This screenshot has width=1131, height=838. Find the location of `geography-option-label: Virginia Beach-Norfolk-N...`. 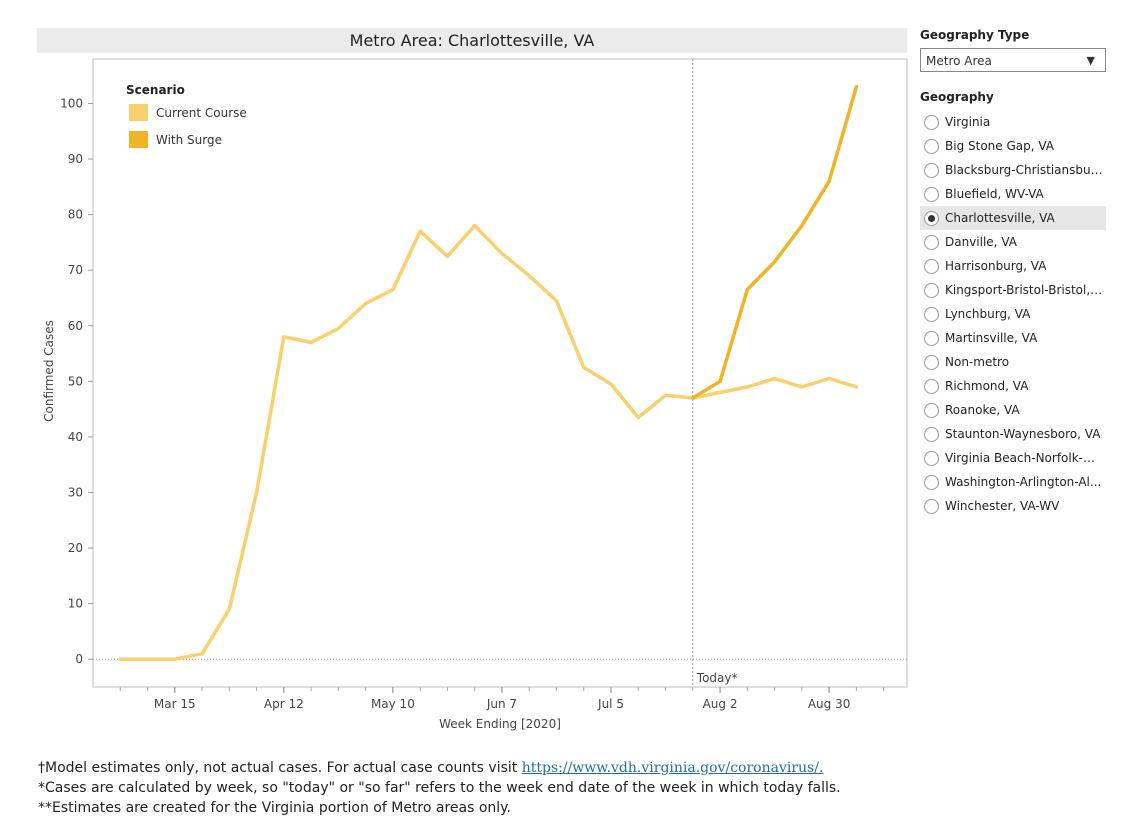

geography-option-label: Virginia Beach-Norfolk-N... is located at coordinates (1024, 458).